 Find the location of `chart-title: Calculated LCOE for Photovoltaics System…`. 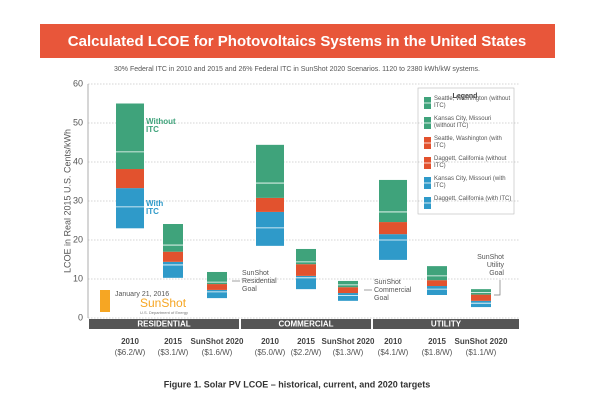

chart-title: Calculated LCOE for Photovoltaics System… is located at coordinates (297, 41).